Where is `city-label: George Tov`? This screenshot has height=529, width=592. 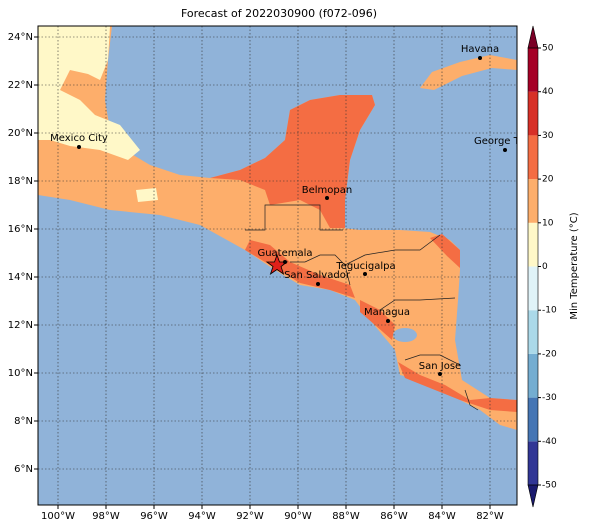 city-label: George Tov is located at coordinates (502, 141).